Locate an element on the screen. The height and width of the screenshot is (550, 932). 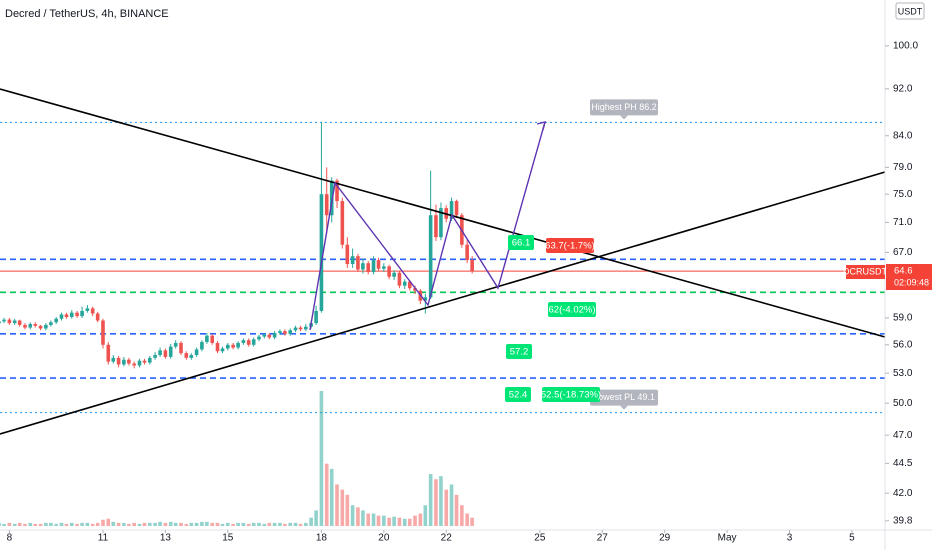
level-label: Highest PH 86.2 is located at coordinates (624, 107).